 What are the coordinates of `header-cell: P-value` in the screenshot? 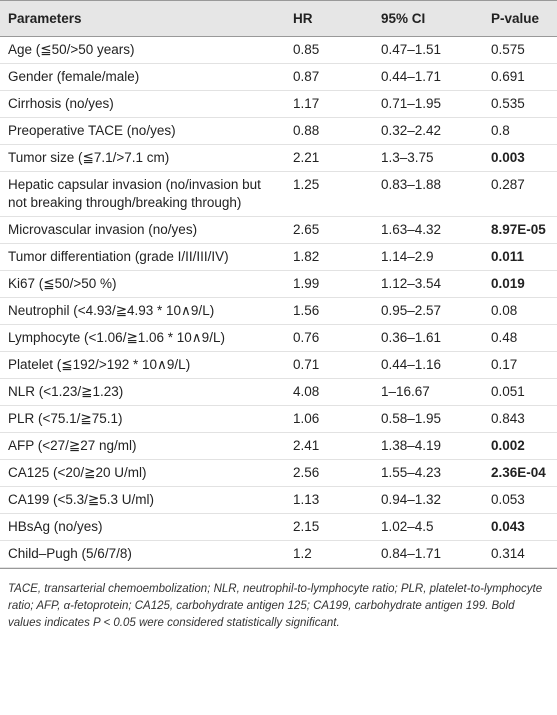 It's located at (520, 18).